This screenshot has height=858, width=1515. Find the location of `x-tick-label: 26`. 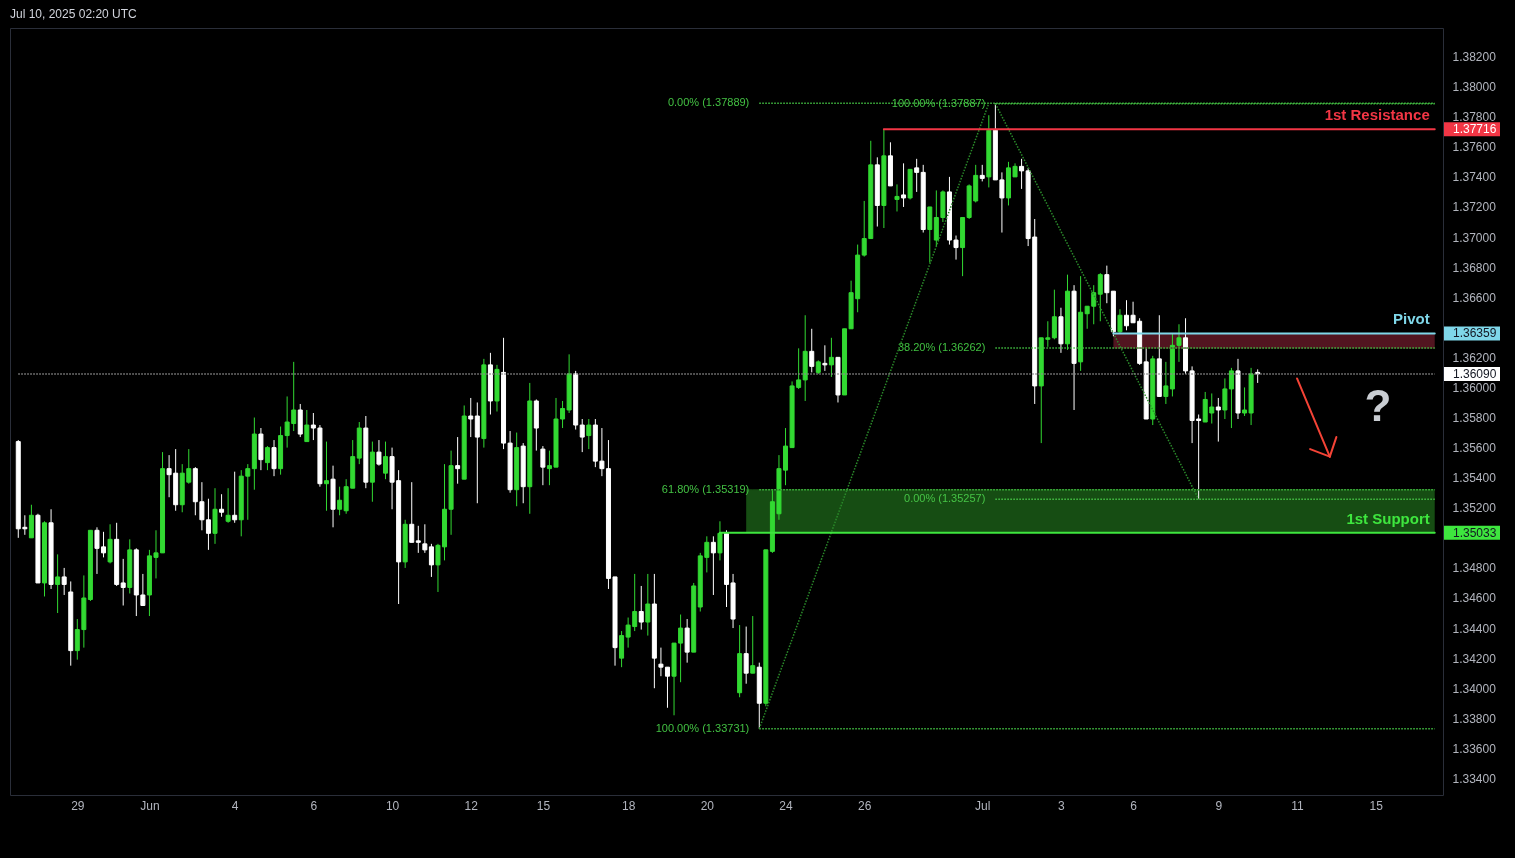

x-tick-label: 26 is located at coordinates (865, 805).